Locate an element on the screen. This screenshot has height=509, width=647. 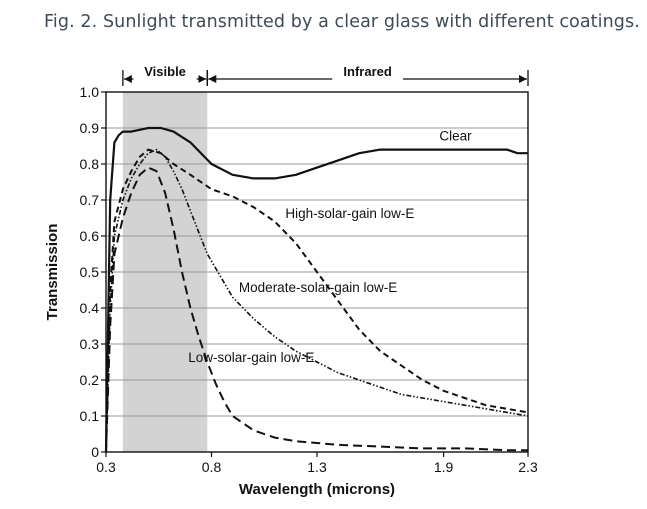
y-tick-label: 0.8 is located at coordinates (90, 164).